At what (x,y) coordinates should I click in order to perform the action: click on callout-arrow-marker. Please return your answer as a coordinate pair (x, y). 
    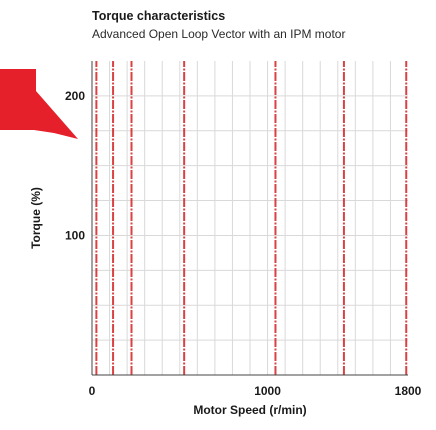
    Looking at the image, I should click on (39, 104).